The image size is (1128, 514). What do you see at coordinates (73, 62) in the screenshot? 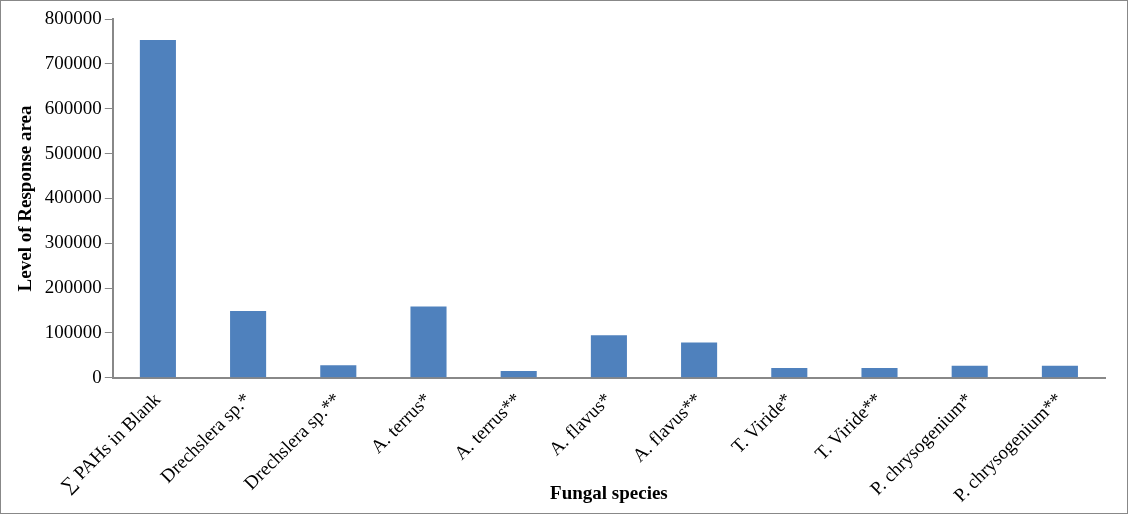
I see `y-tick-label: 700000` at bounding box center [73, 62].